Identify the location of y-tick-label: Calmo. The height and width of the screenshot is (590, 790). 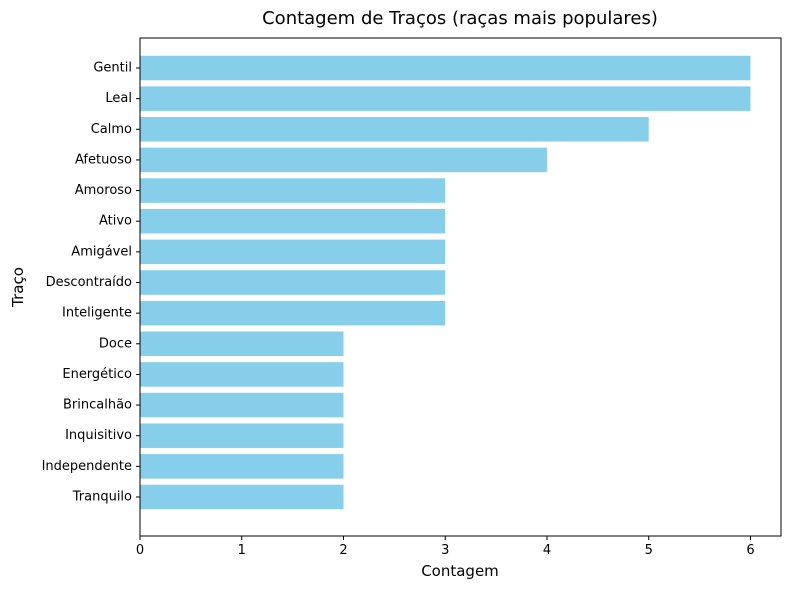
(111, 129).